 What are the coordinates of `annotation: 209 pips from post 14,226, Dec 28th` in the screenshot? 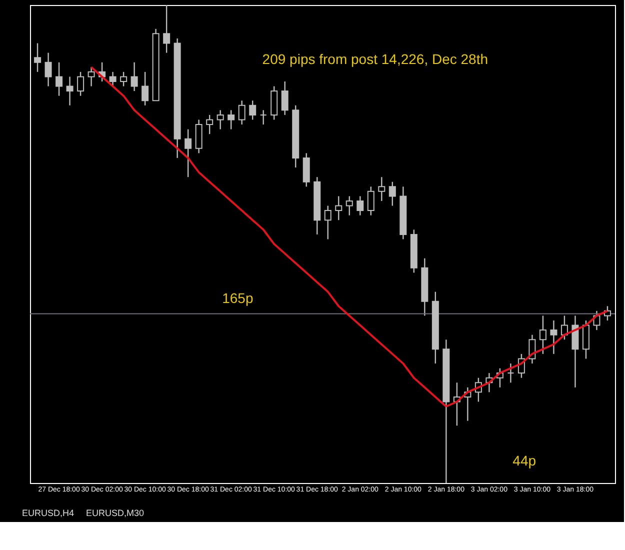 It's located at (375, 58).